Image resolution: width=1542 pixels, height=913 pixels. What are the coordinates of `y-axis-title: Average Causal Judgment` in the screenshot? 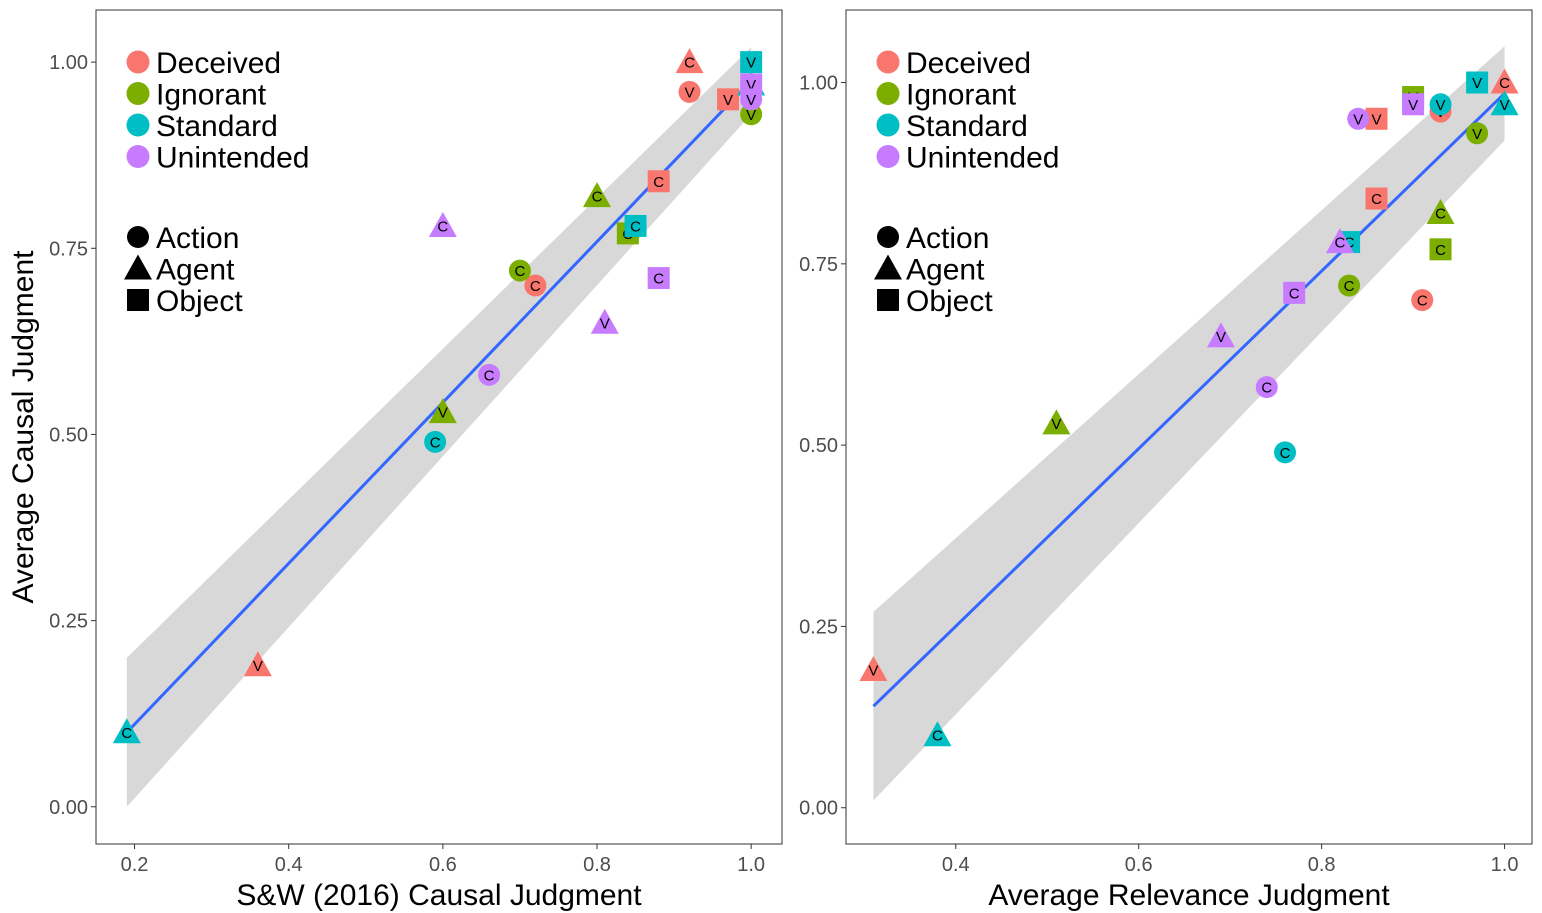 It's located at (23, 427).